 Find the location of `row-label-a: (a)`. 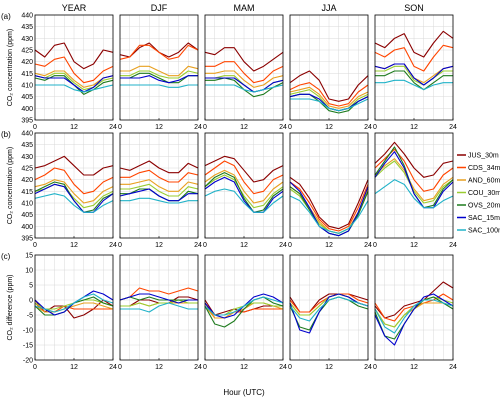

row-label-a: (a) is located at coordinates (6, 16).